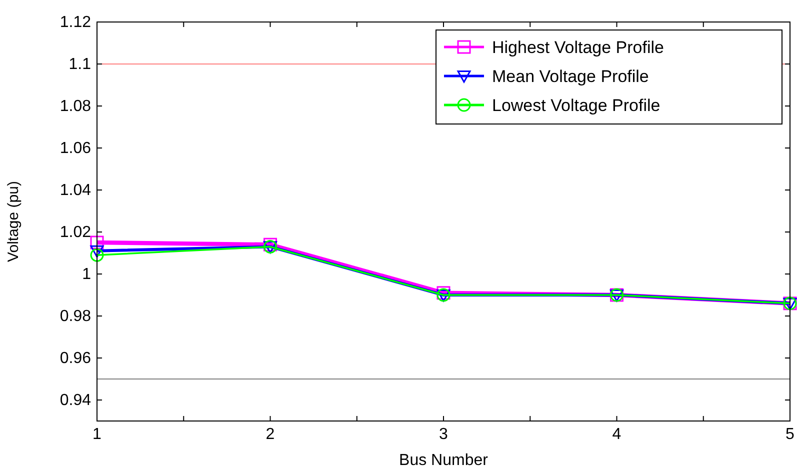 Image resolution: width=797 pixels, height=473 pixels. What do you see at coordinates (617, 434) in the screenshot?
I see `x-tick-label: 4` at bounding box center [617, 434].